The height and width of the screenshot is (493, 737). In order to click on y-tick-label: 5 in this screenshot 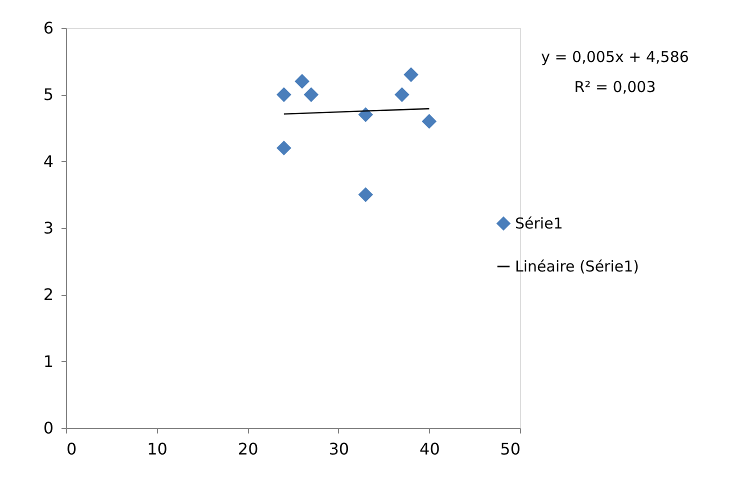, I will do `click(48, 94)`.